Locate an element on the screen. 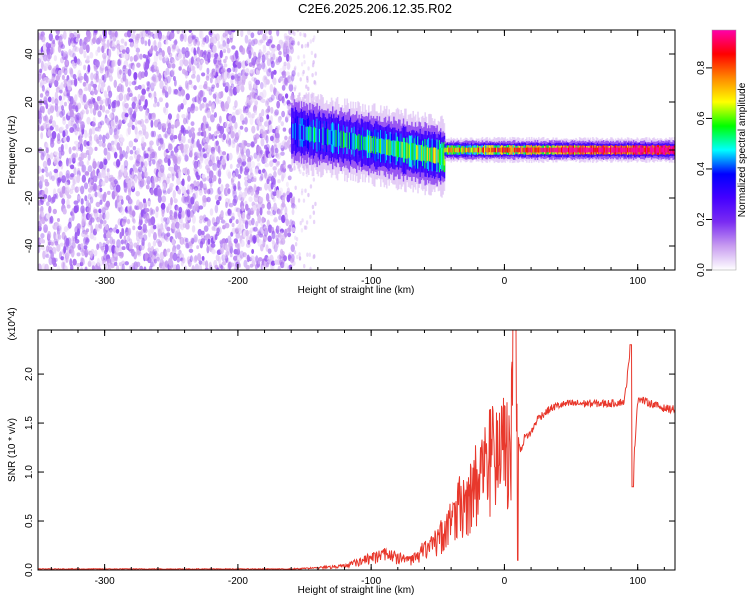  colorbar-label: Normalized spectral amplitude is located at coordinates (742, 149).